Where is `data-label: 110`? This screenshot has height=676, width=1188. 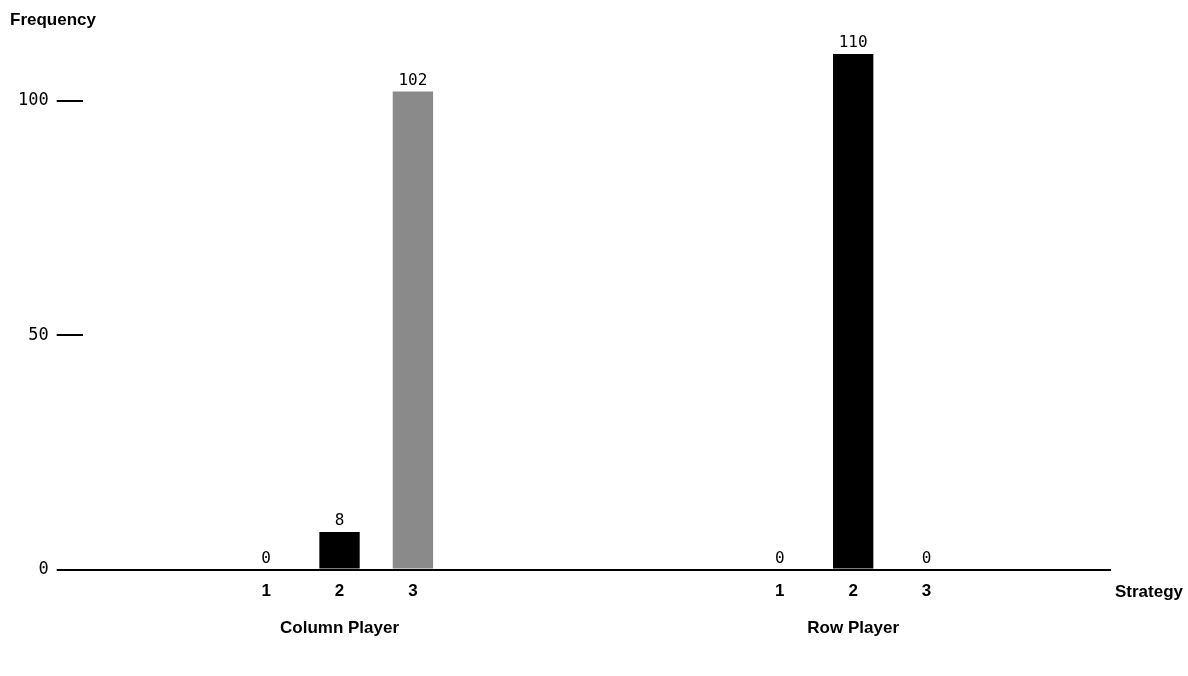
data-label: 110 is located at coordinates (853, 42).